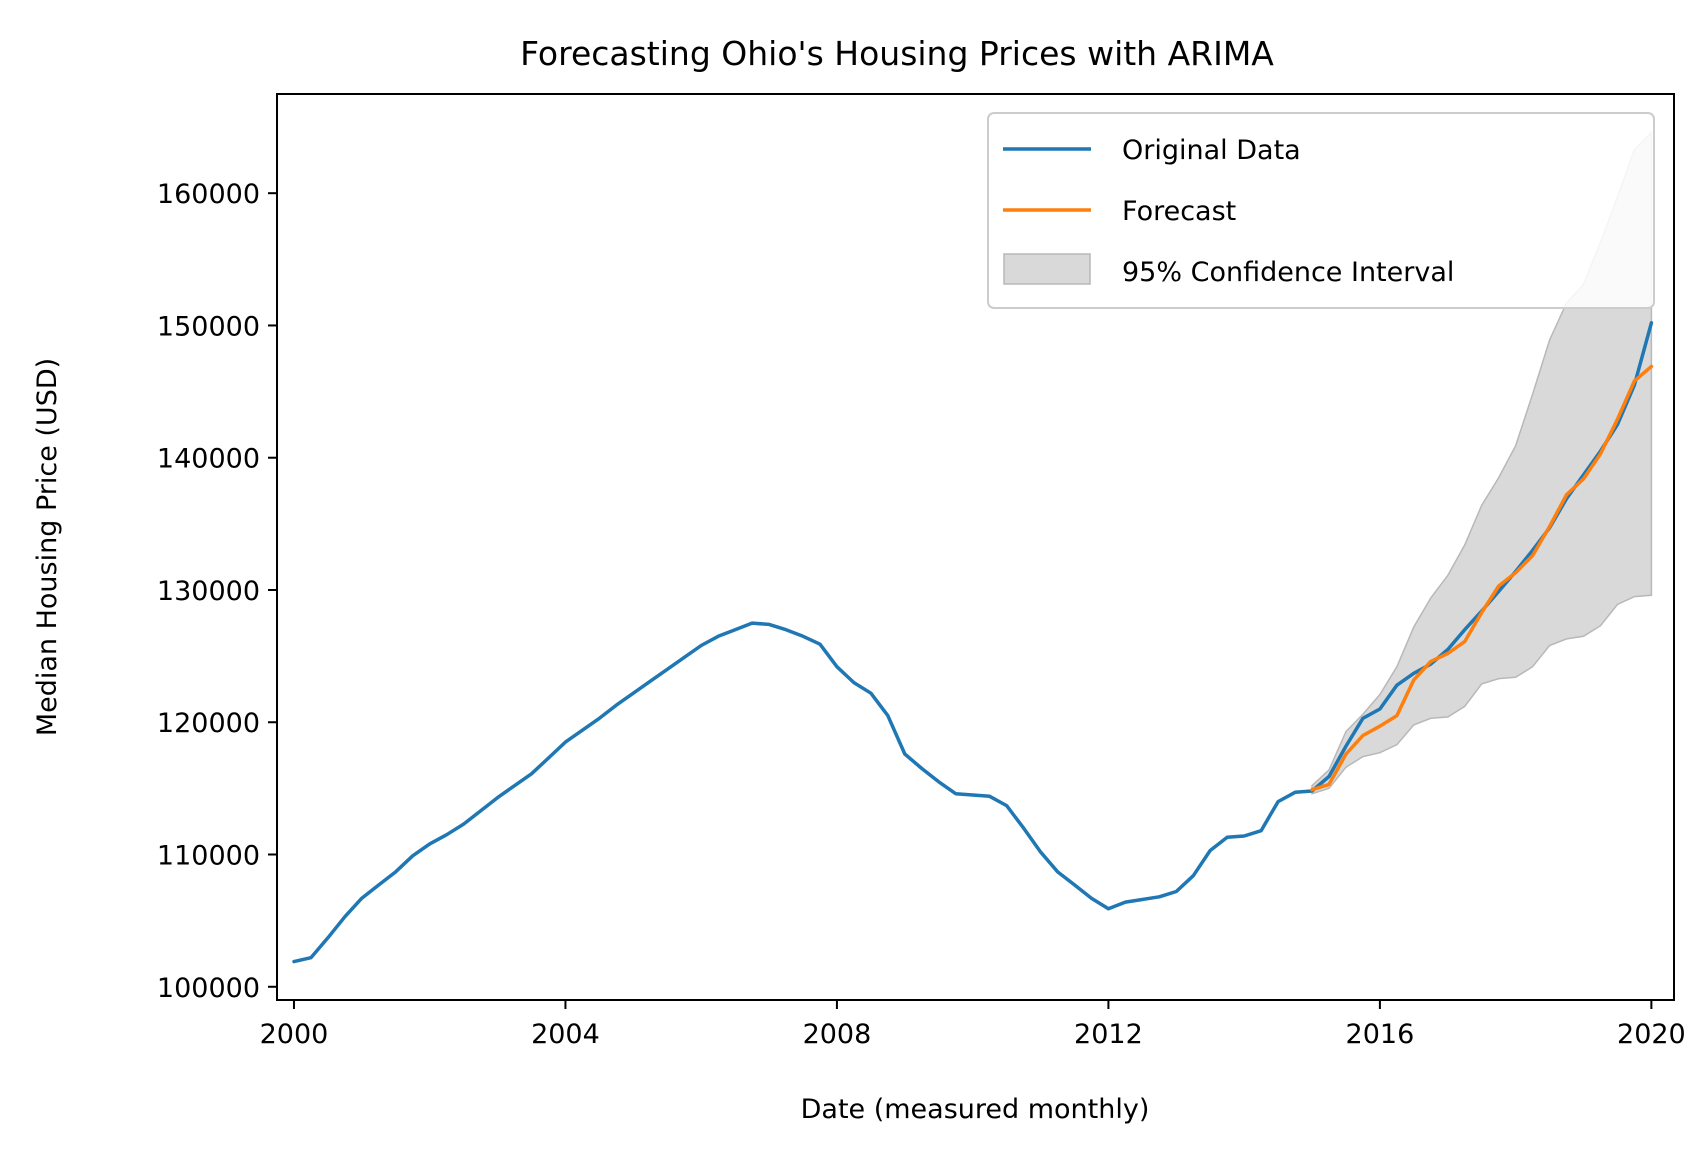 This screenshot has height=1154, width=1699. Describe the element at coordinates (208, 194) in the screenshot. I see `y-tick-label: 160000` at that location.